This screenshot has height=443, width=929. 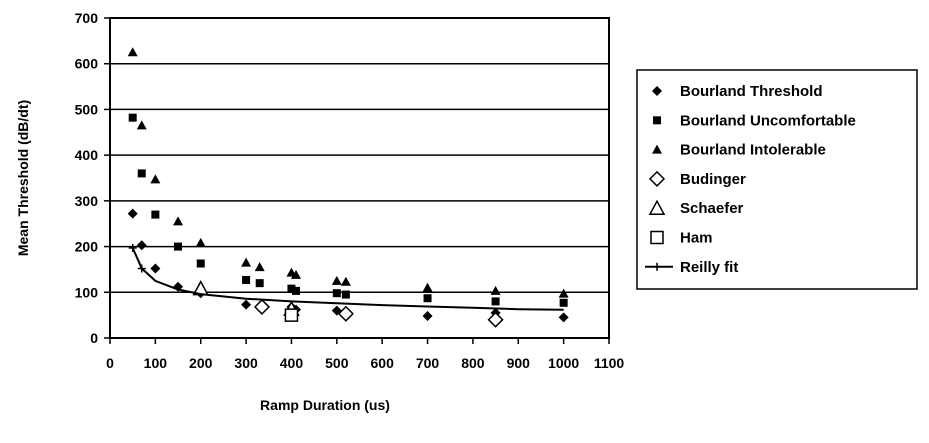 What do you see at coordinates (87, 155) in the screenshot?
I see `y-tick-label: 400` at bounding box center [87, 155].